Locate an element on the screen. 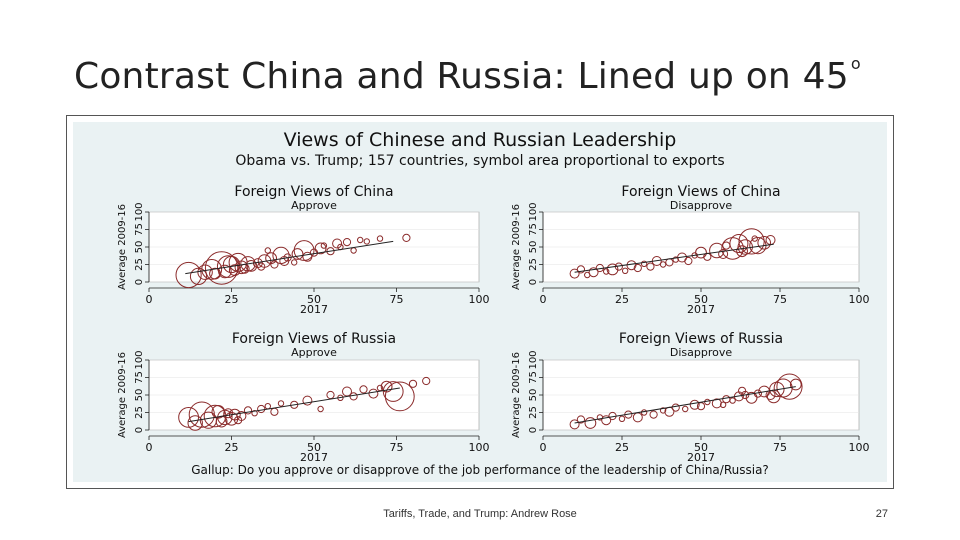 This screenshot has width=960, height=540. panel-subtitle: Approve is located at coordinates (314, 352).